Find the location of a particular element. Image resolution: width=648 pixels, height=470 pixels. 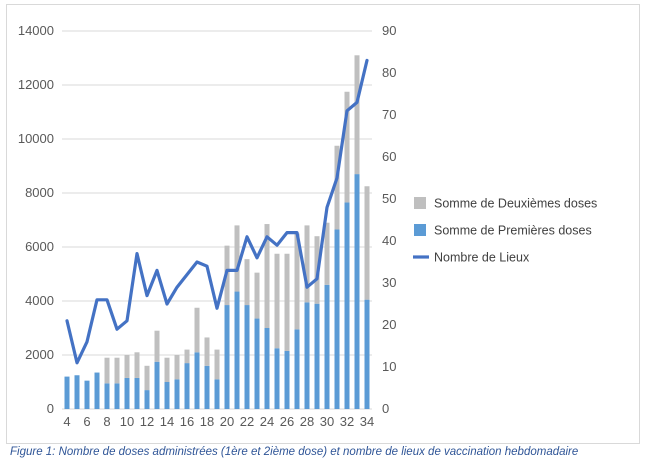

y-right-tick-label: 80 is located at coordinates (389, 72).